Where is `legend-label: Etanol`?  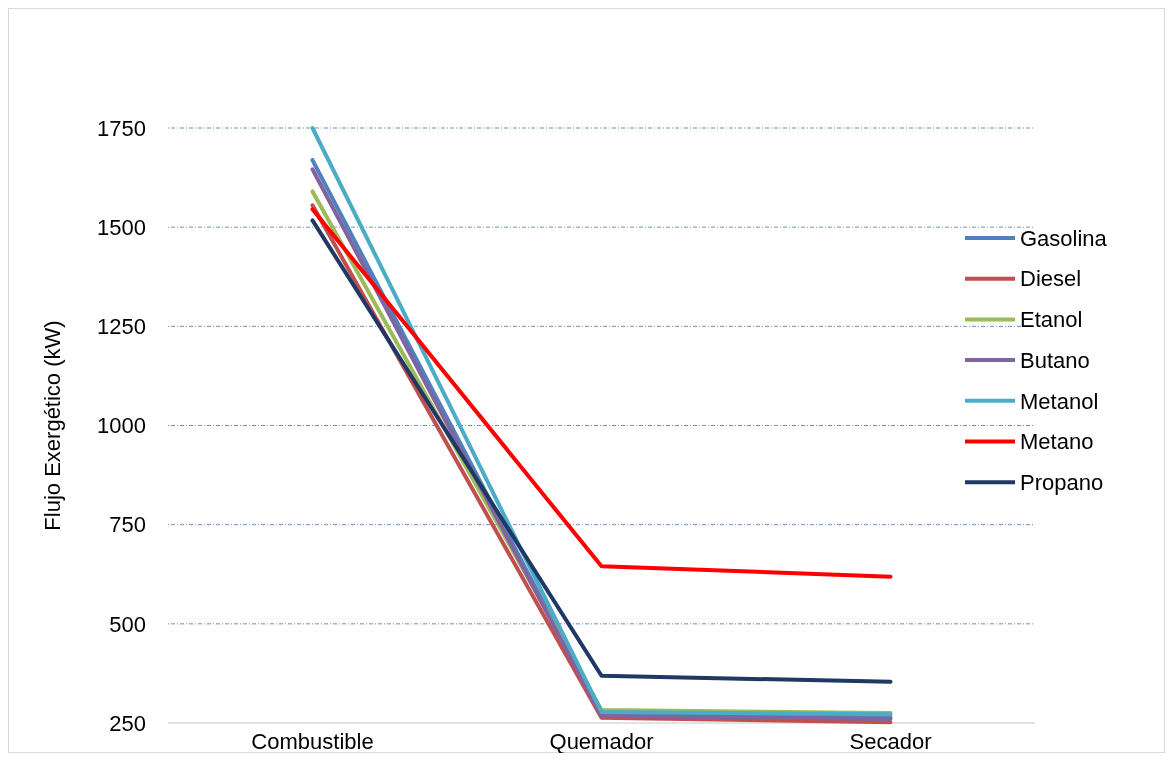 legend-label: Etanol is located at coordinates (1051, 320).